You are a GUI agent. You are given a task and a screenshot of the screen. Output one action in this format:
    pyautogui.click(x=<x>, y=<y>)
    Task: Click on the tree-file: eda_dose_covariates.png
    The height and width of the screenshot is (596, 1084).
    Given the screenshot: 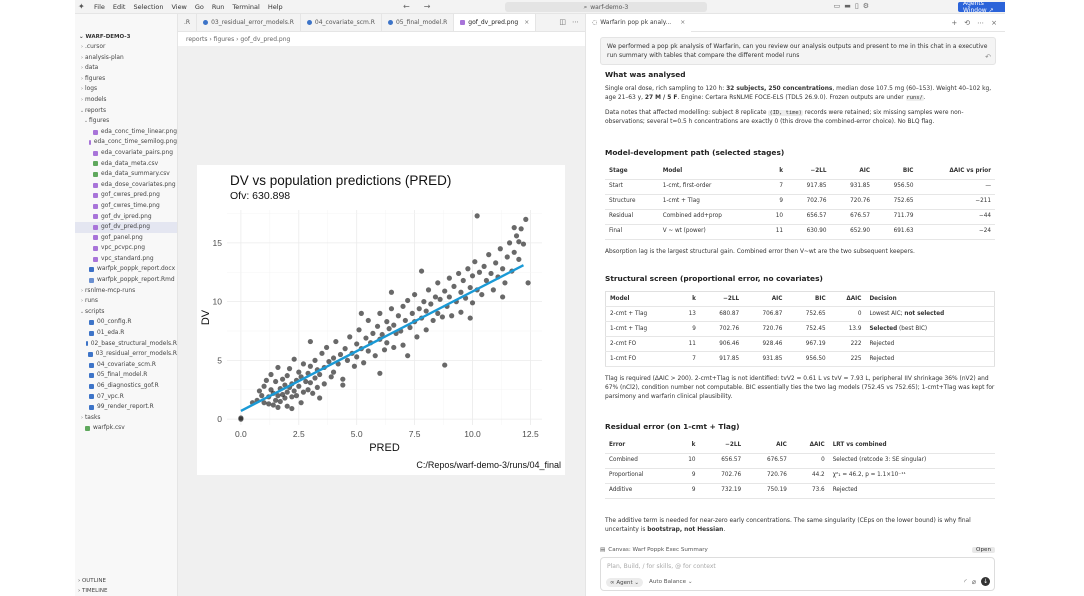 What is the action you would take?
    pyautogui.click(x=126, y=185)
    